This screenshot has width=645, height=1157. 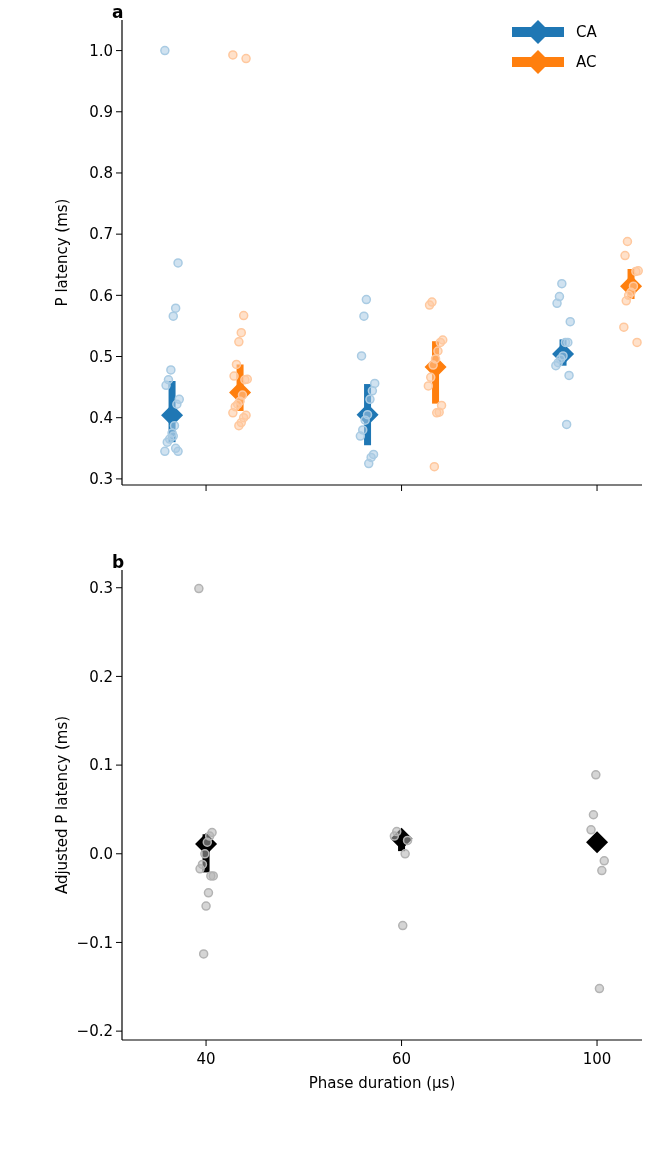 What do you see at coordinates (587, 32) in the screenshot?
I see `legend-label: CA` at bounding box center [587, 32].